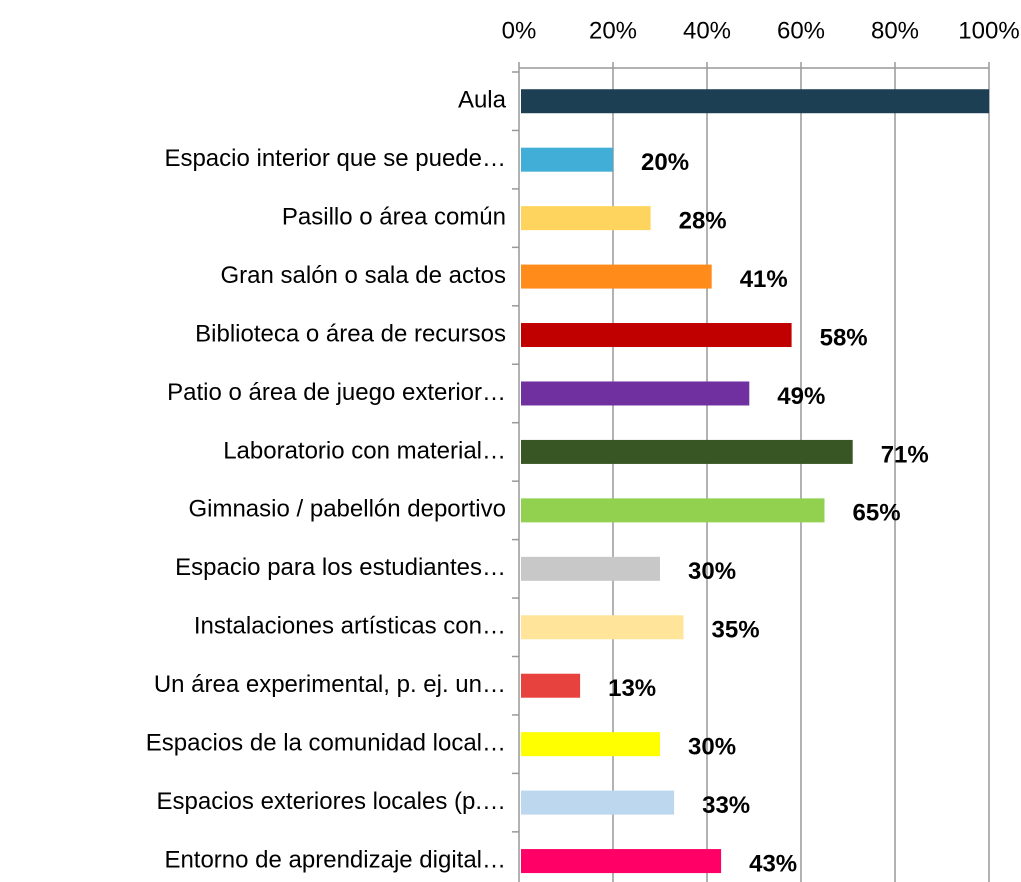  I want to click on value-label: 35%, so click(736, 630).